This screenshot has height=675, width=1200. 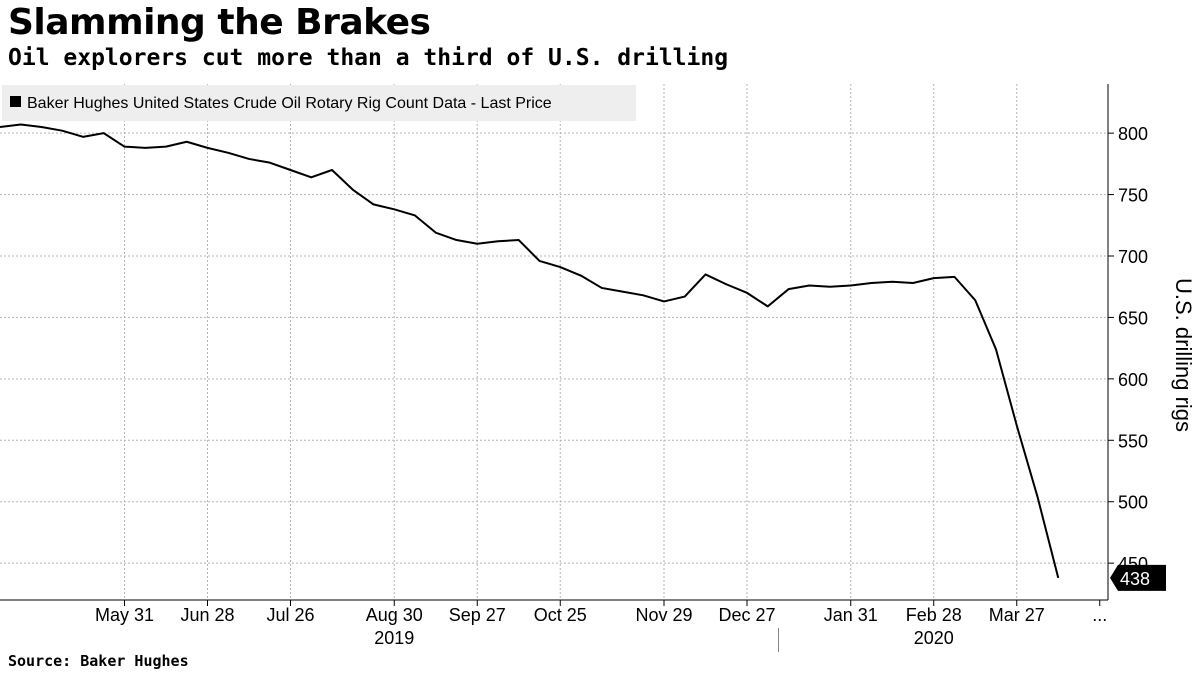 I want to click on y-axis-title: U.S. drilling rigs, so click(x=1183, y=355).